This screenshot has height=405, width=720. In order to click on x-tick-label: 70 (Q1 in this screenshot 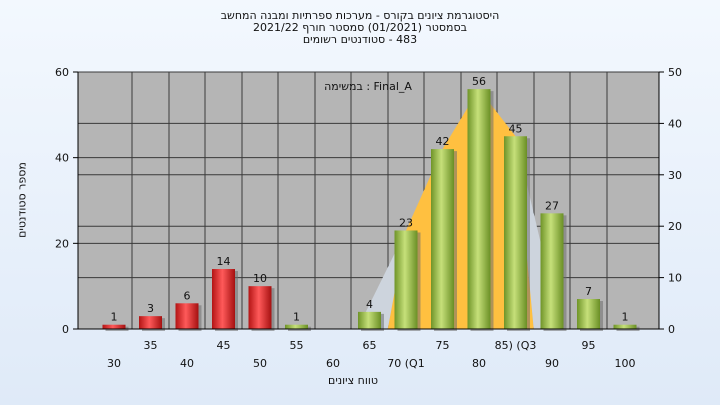, I will do `click(405, 363)`.